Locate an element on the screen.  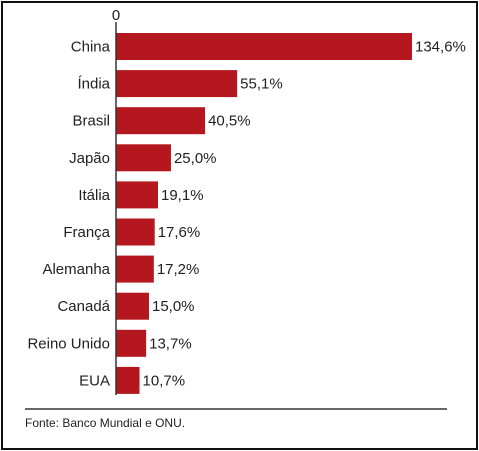
value-label-1: 55,1% is located at coordinates (261, 84).